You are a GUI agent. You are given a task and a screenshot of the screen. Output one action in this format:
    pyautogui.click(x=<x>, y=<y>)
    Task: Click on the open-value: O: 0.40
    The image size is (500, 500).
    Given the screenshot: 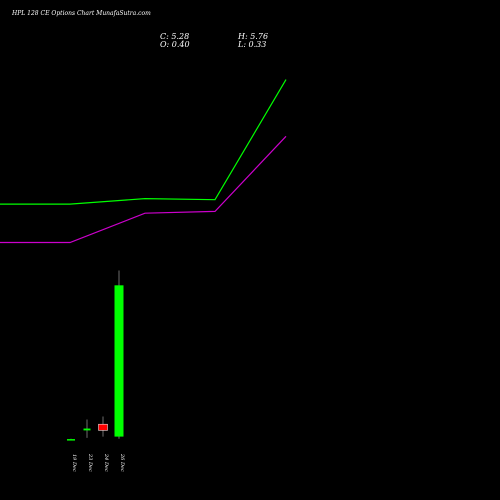 What is the action you would take?
    pyautogui.click(x=175, y=44)
    